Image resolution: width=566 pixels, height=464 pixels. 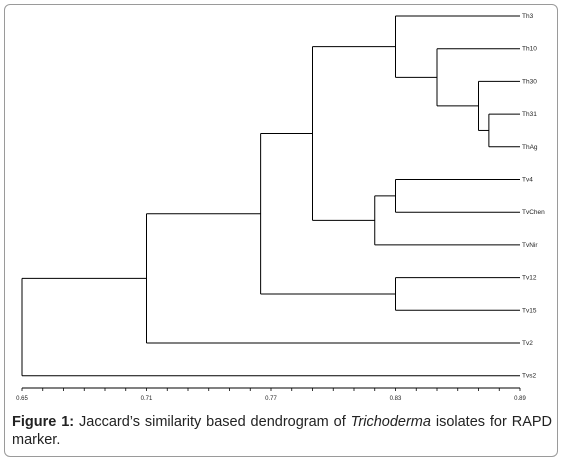 What do you see at coordinates (22, 399) in the screenshot?
I see `axis-tick-label: 0.65` at bounding box center [22, 399].